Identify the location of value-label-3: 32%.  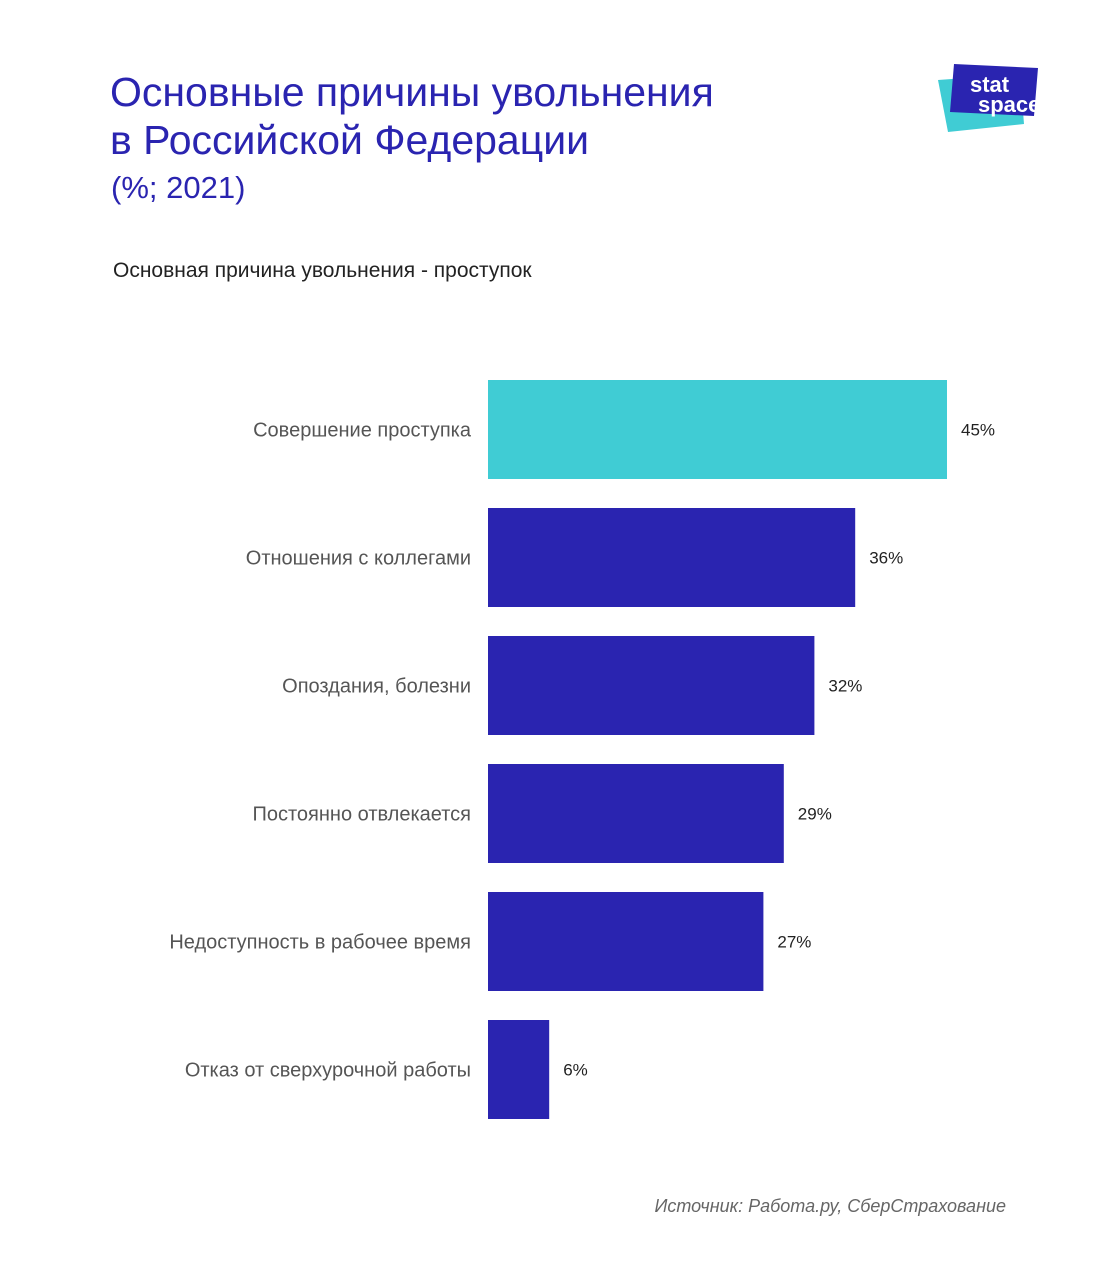
(845, 686).